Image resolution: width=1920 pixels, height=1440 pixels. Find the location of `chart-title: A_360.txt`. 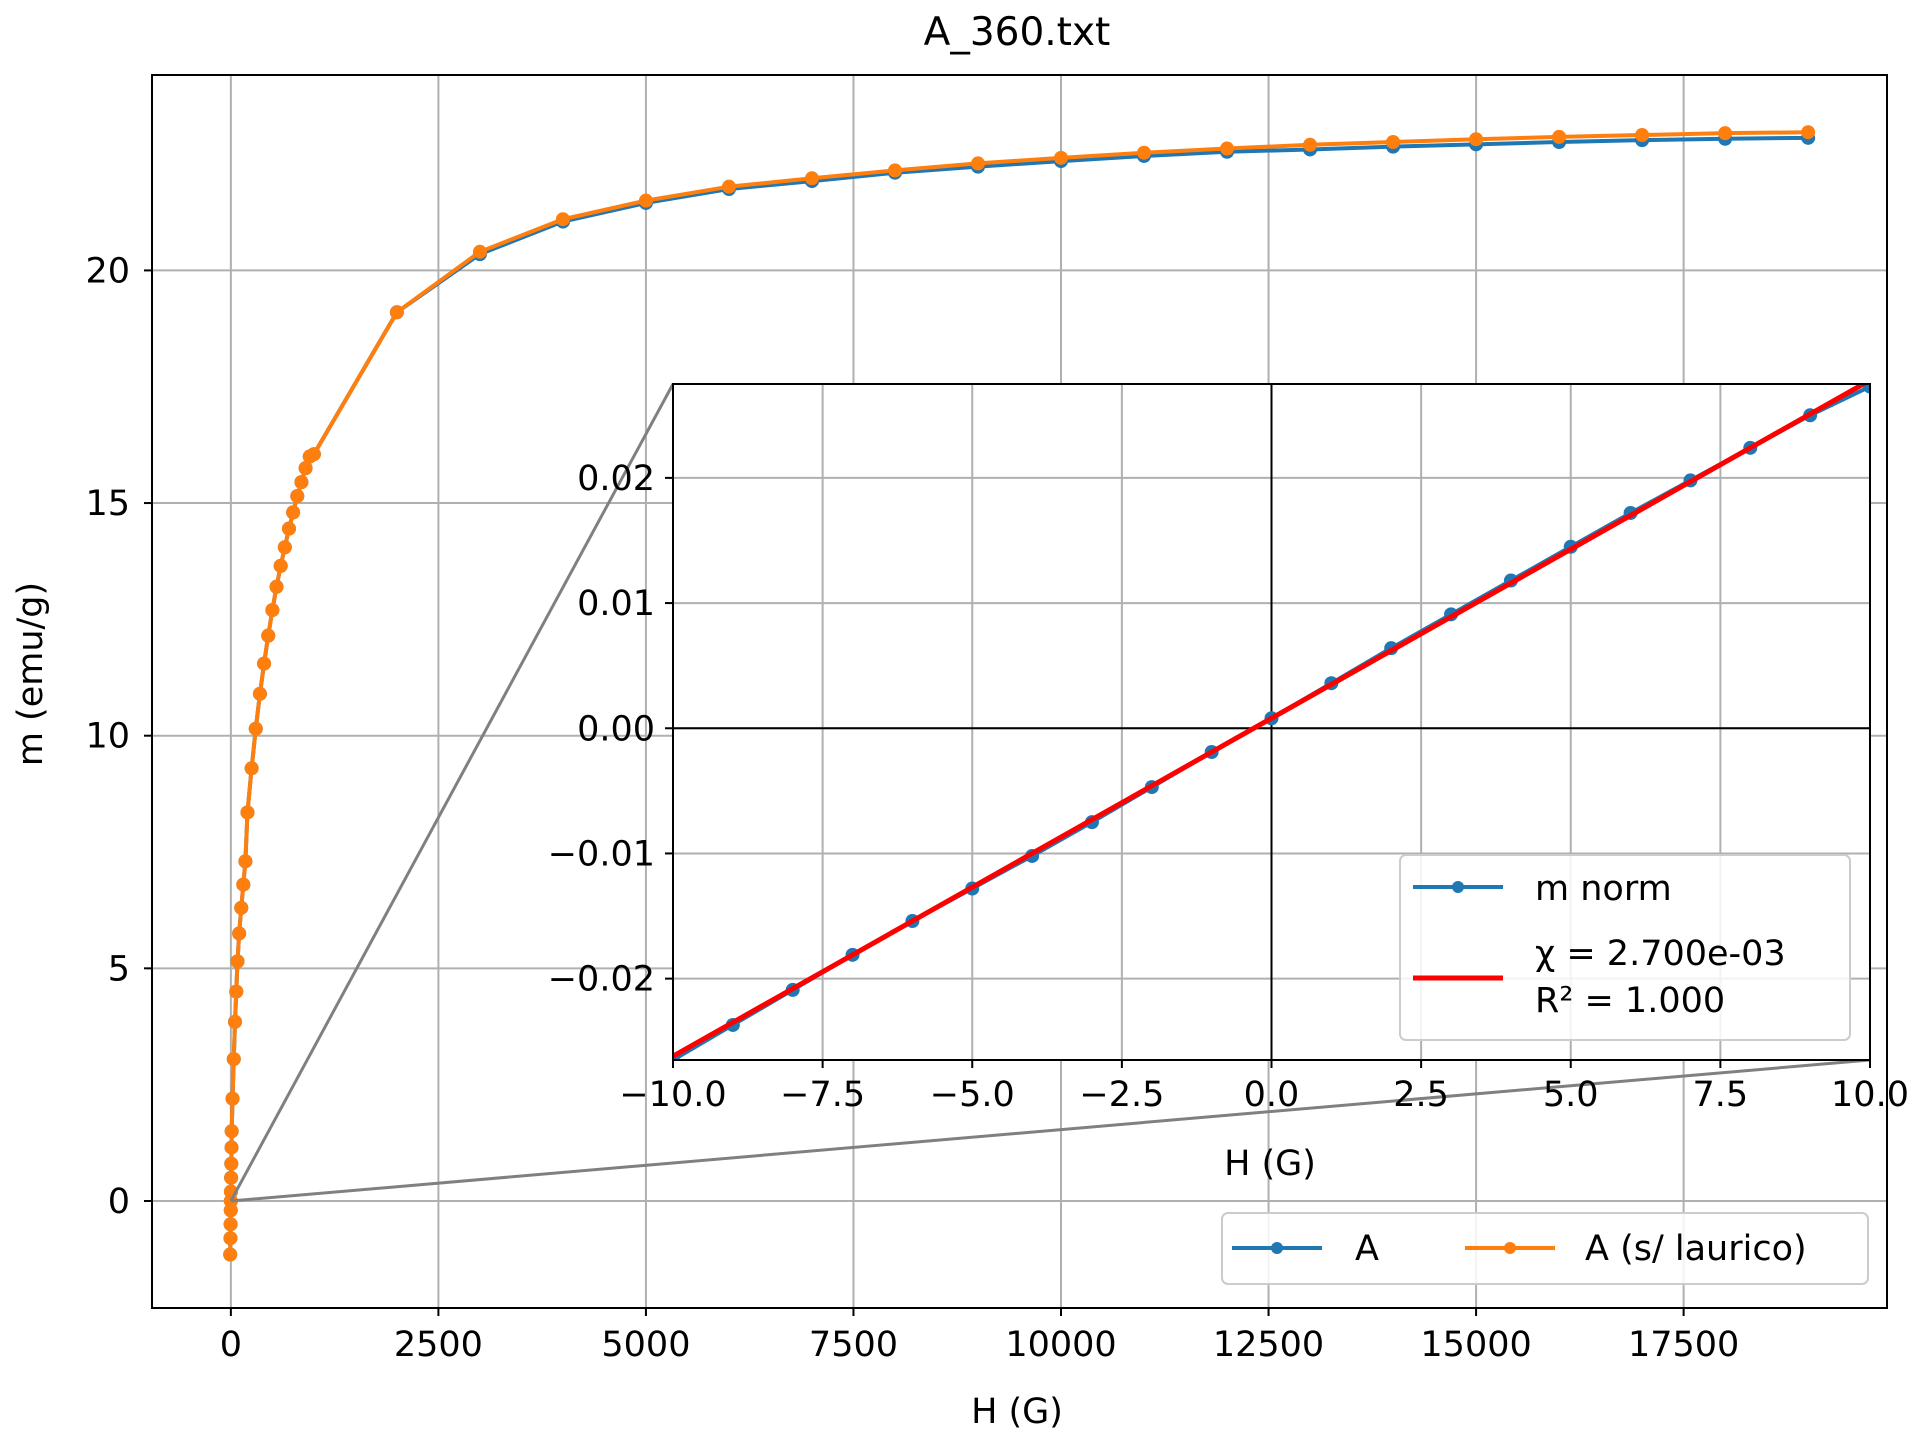

chart-title: A_360.txt is located at coordinates (1017, 32).